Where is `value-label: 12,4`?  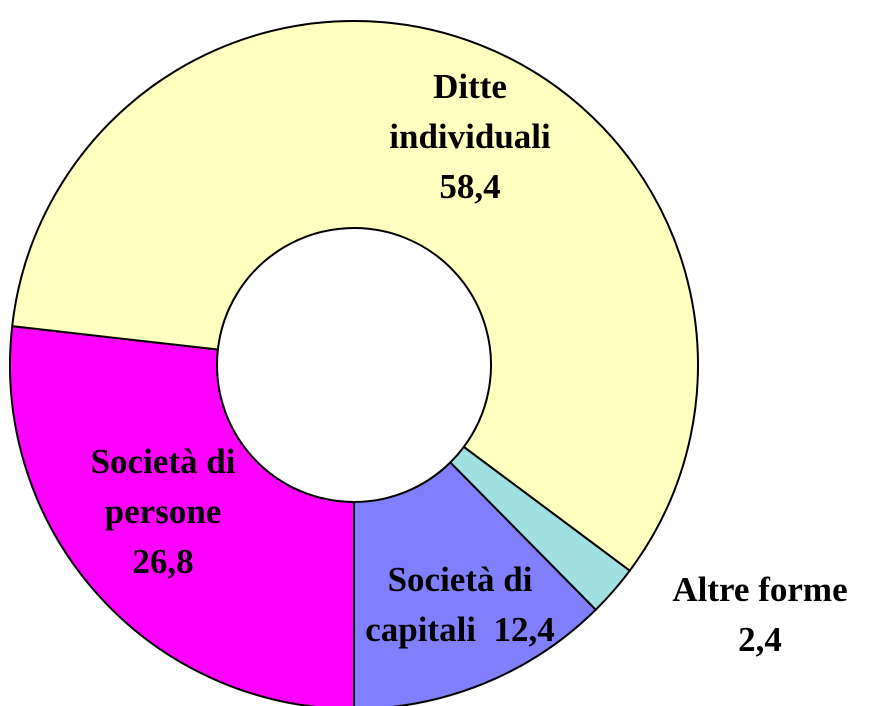
value-label: 12,4 is located at coordinates (524, 629).